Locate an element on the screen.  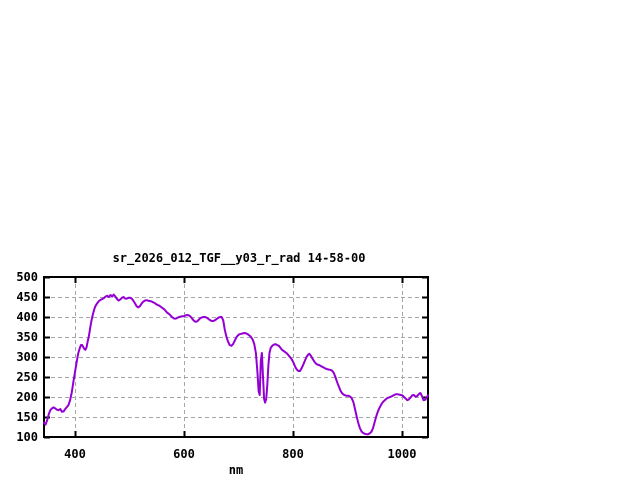
x-axis-label: nm is located at coordinates (236, 470).